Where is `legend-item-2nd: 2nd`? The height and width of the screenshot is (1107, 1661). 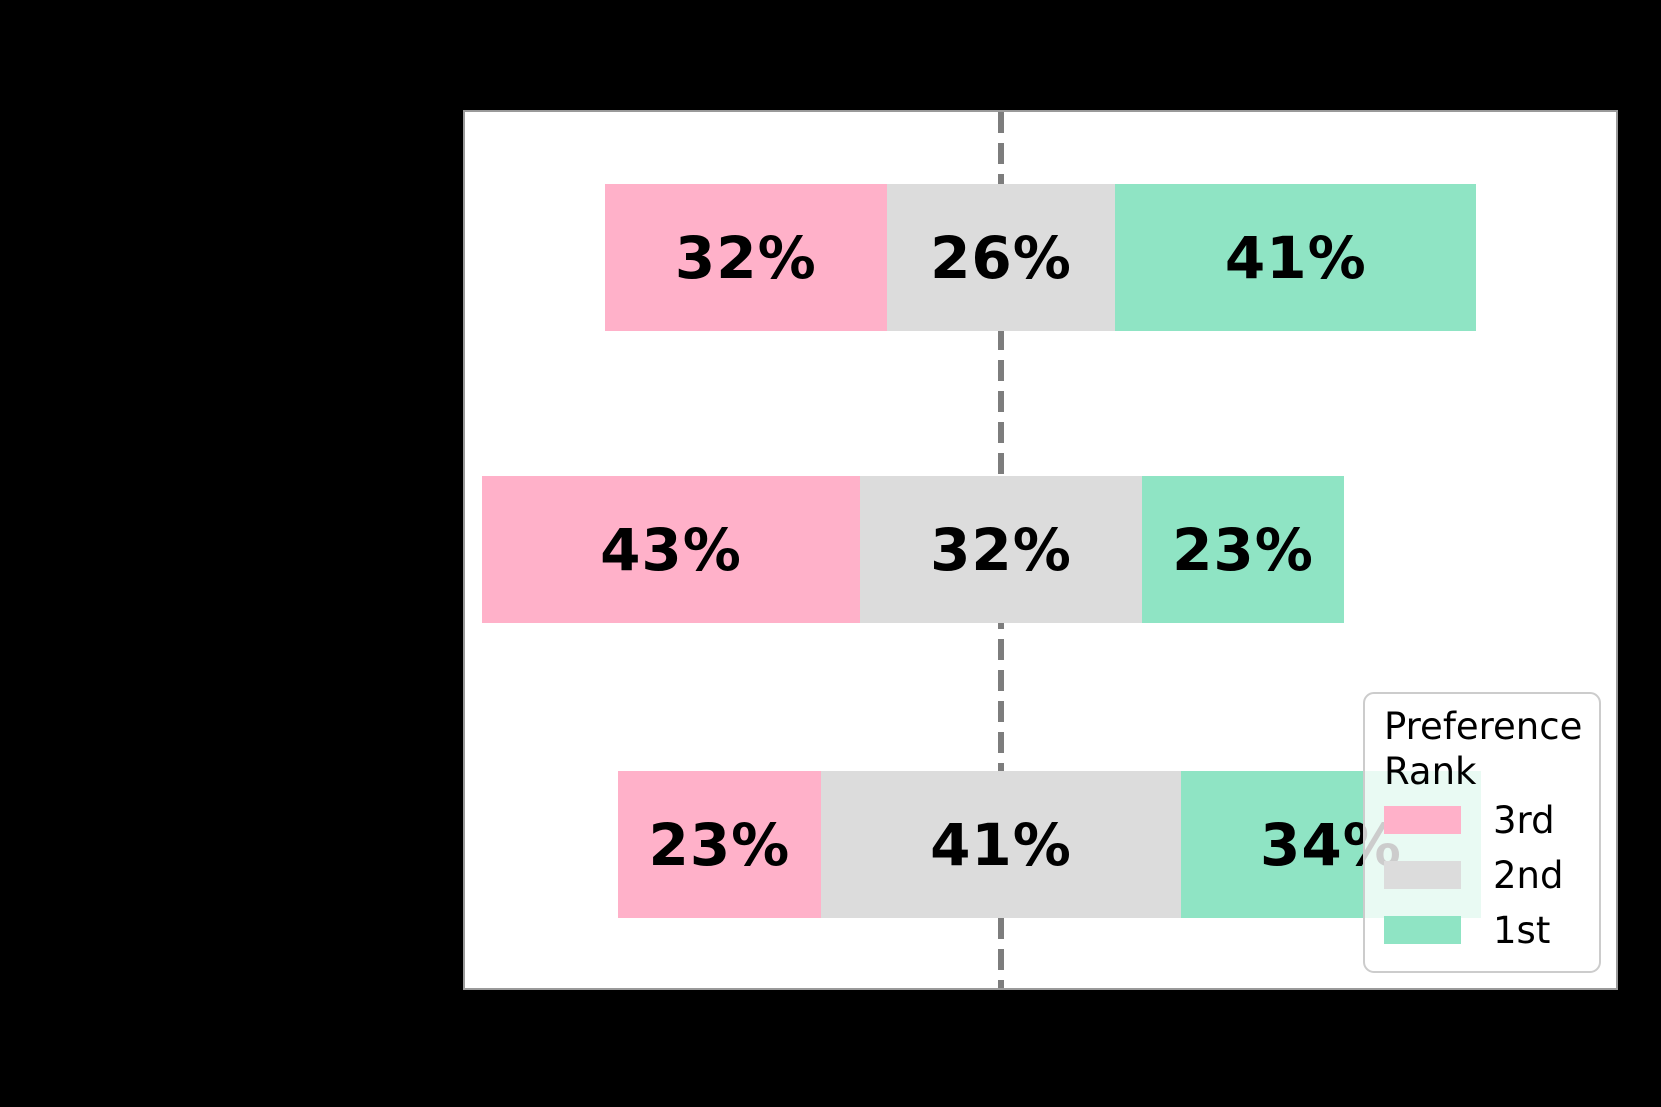 legend-item-2nd: 2nd is located at coordinates (1491, 875).